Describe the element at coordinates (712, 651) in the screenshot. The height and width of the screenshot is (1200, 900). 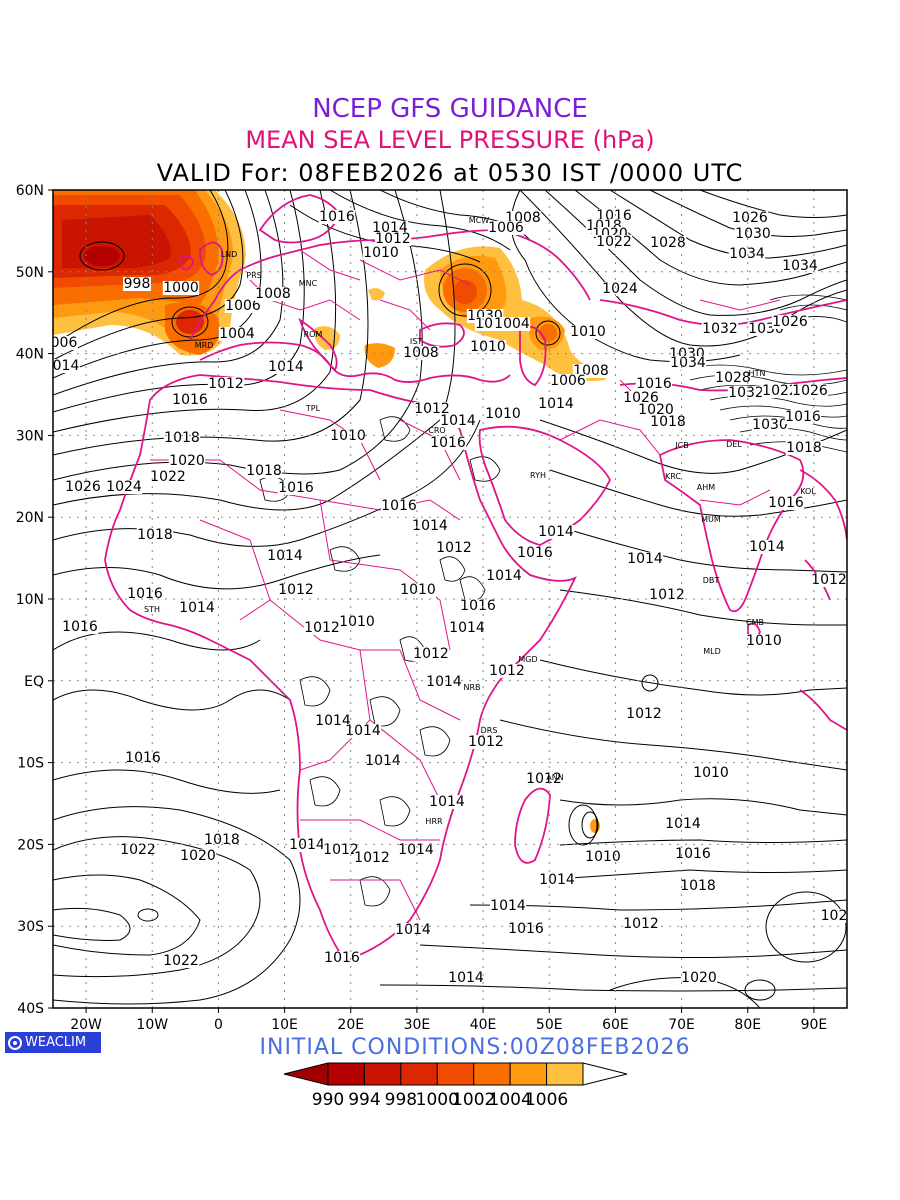
I see `city-label: MLD` at that location.